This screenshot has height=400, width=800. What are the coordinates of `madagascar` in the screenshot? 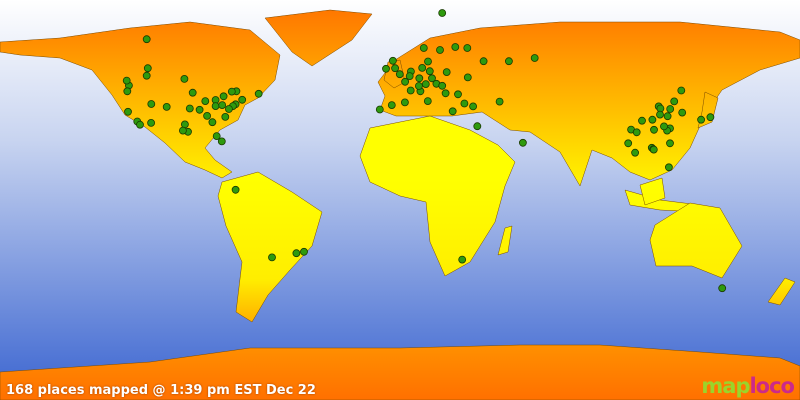 It's located at (505, 240).